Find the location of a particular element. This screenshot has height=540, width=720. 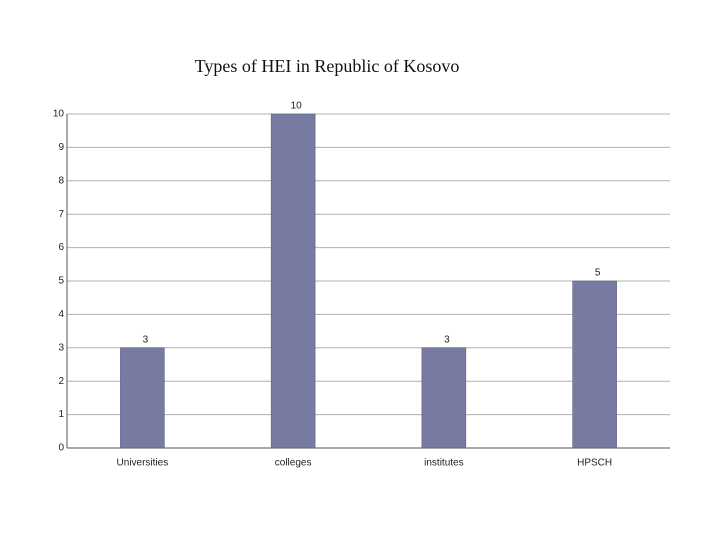

y-tick-label: 9 is located at coordinates (61, 147).